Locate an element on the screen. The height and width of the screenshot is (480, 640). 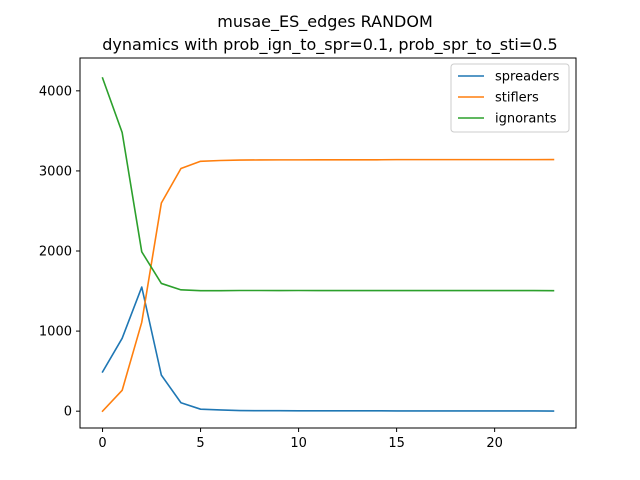
legend-label-spreaders: spreaders is located at coordinates (527, 77).